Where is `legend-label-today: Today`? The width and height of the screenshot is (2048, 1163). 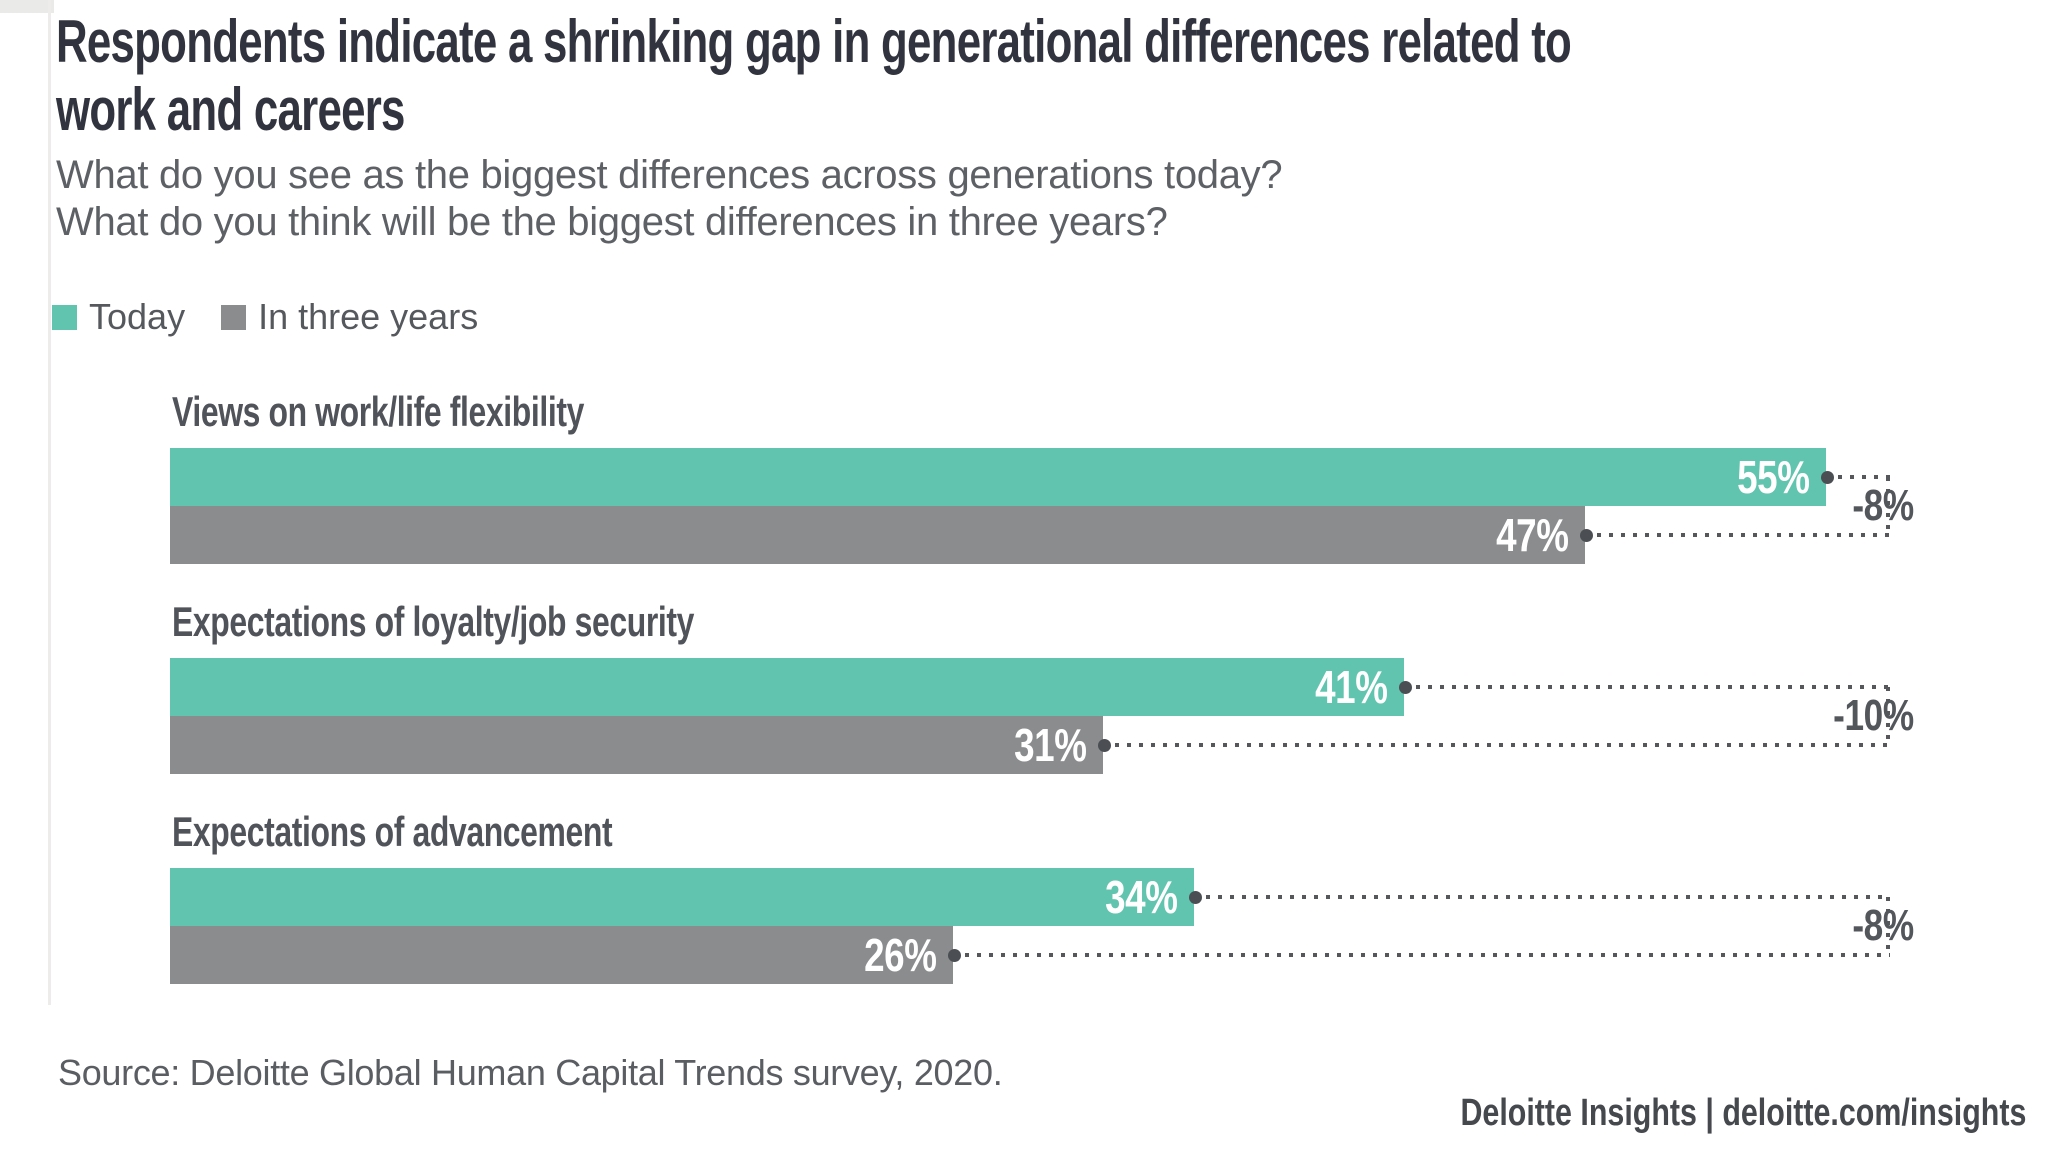
legend-label-today: Today is located at coordinates (137, 316).